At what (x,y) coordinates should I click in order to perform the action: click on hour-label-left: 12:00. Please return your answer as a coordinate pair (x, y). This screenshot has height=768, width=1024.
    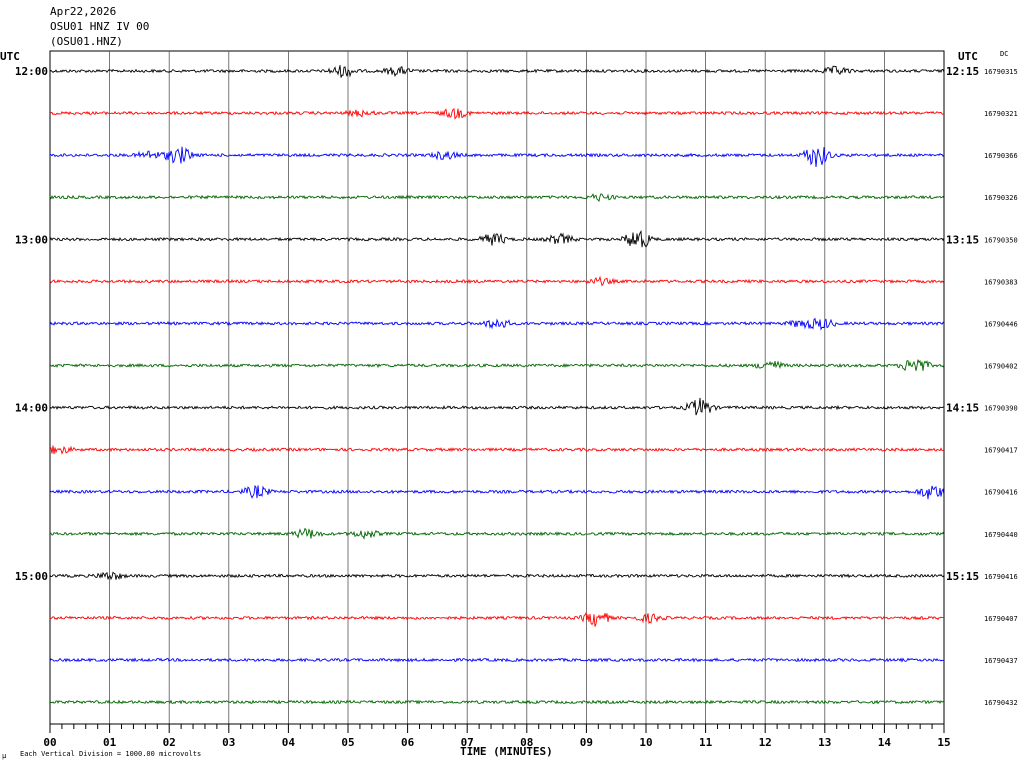
    Looking at the image, I should click on (31, 71).